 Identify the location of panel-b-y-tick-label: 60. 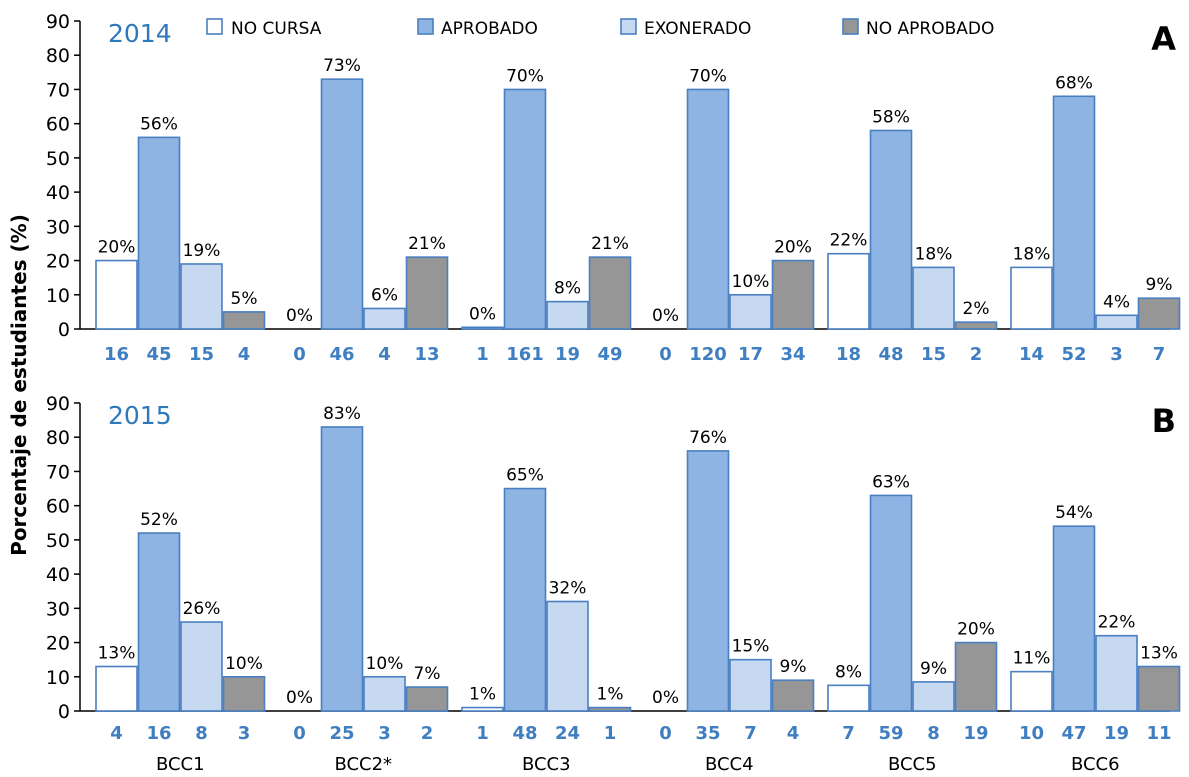
(58, 507).